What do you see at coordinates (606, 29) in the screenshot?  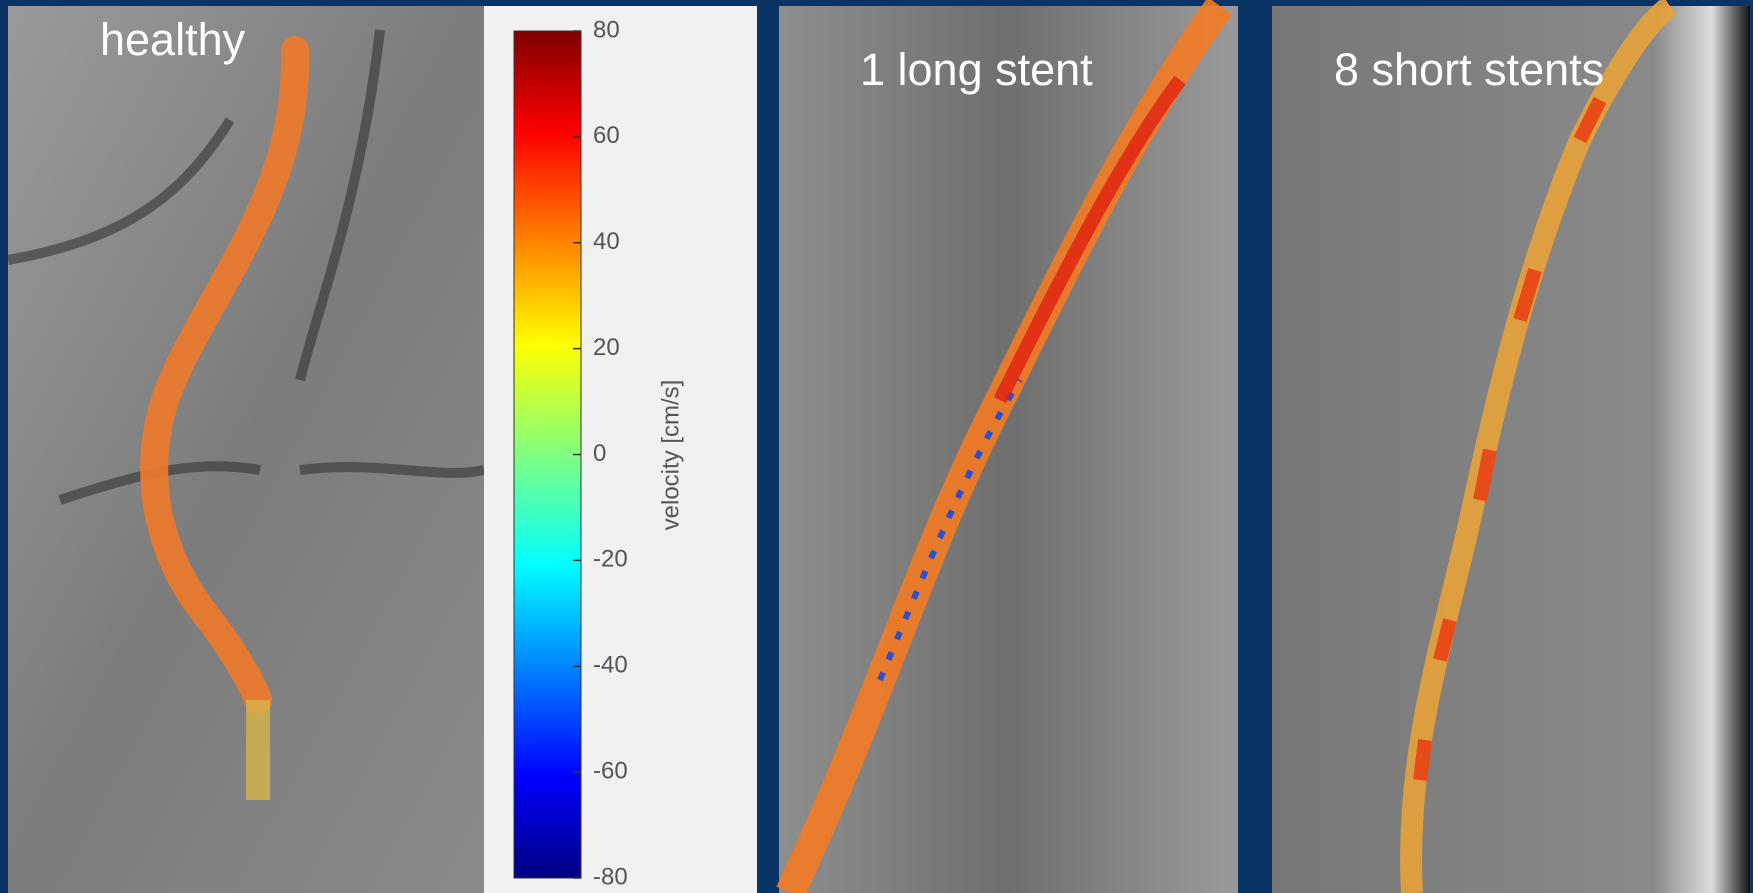 I see `tick-label: 80` at bounding box center [606, 29].